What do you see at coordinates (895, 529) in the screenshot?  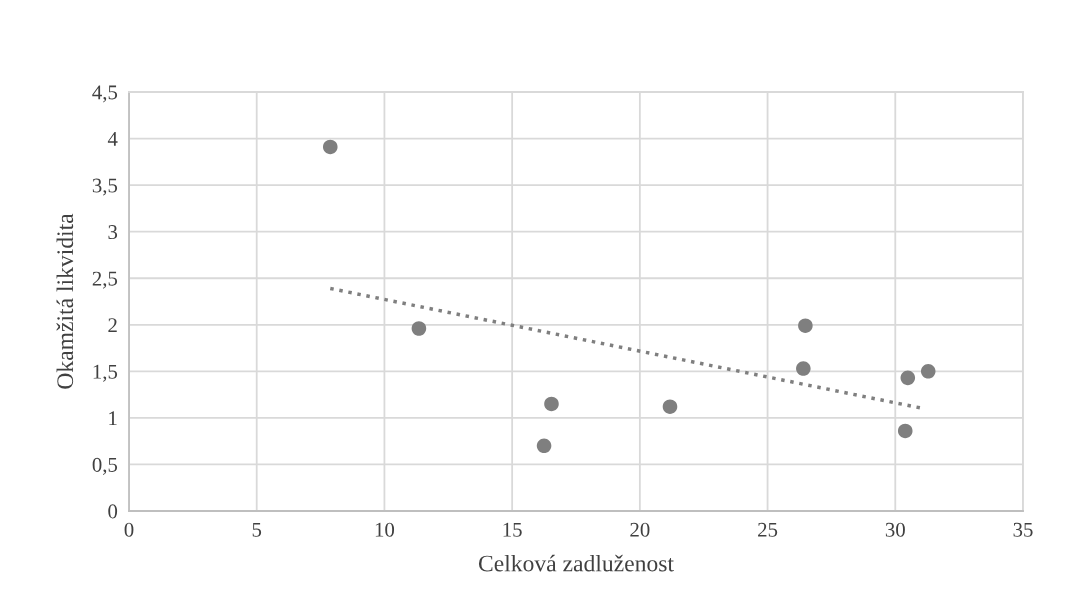 I see `x-tick-label: 30` at bounding box center [895, 529].